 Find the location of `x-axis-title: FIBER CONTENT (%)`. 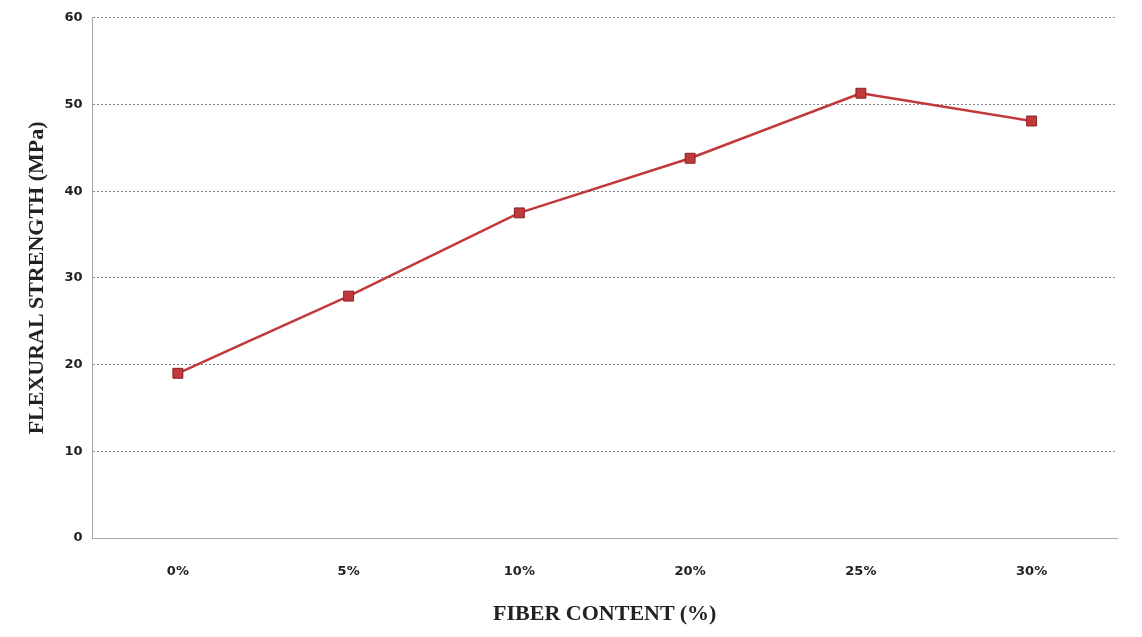

x-axis-title: FIBER CONTENT (%) is located at coordinates (605, 613).